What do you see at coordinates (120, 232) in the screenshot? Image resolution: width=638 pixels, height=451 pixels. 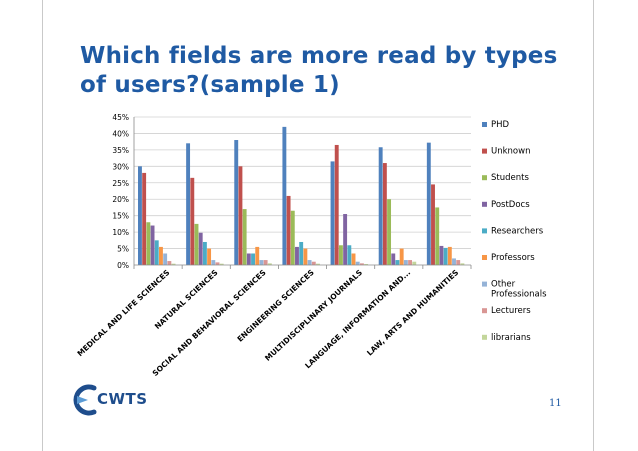 I see `y-tick-label: 10%` at bounding box center [120, 232].